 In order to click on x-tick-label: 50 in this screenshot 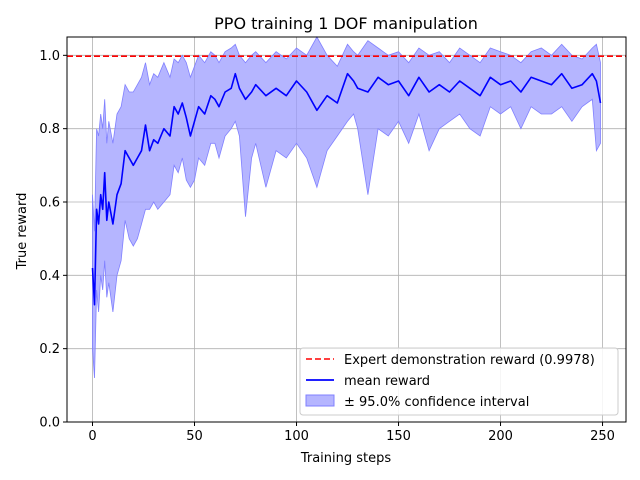, I will do `click(194, 436)`.